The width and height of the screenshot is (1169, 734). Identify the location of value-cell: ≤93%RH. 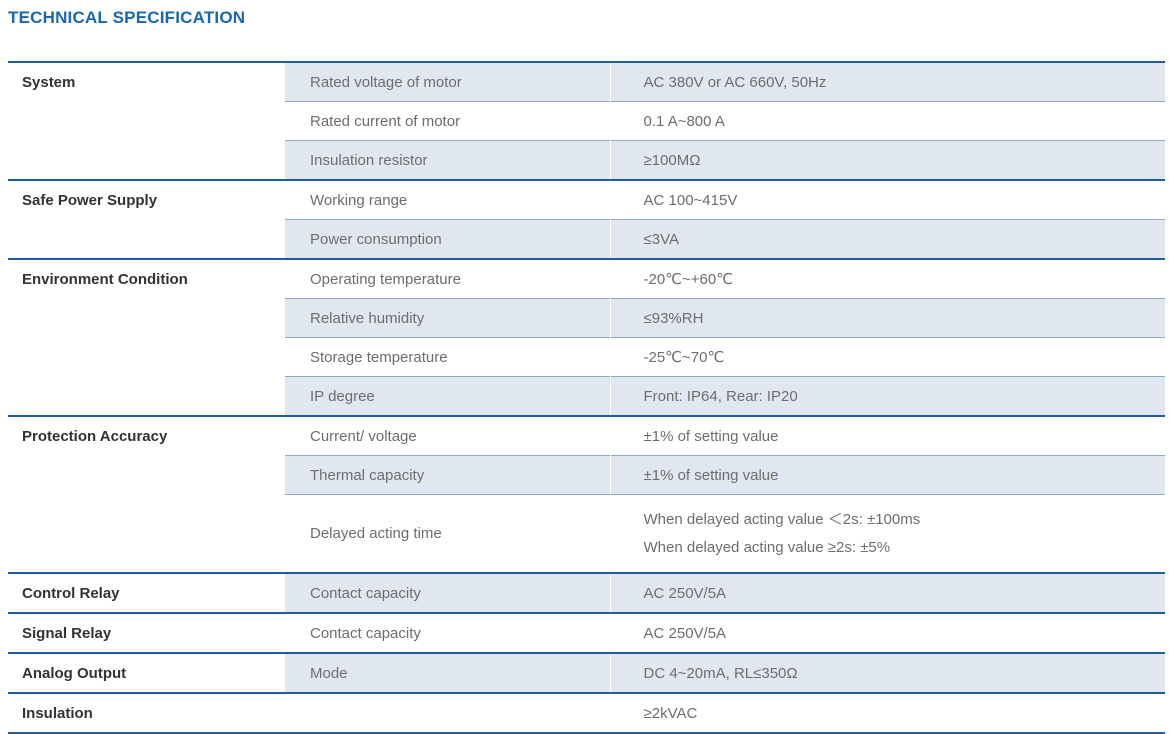
(887, 318).